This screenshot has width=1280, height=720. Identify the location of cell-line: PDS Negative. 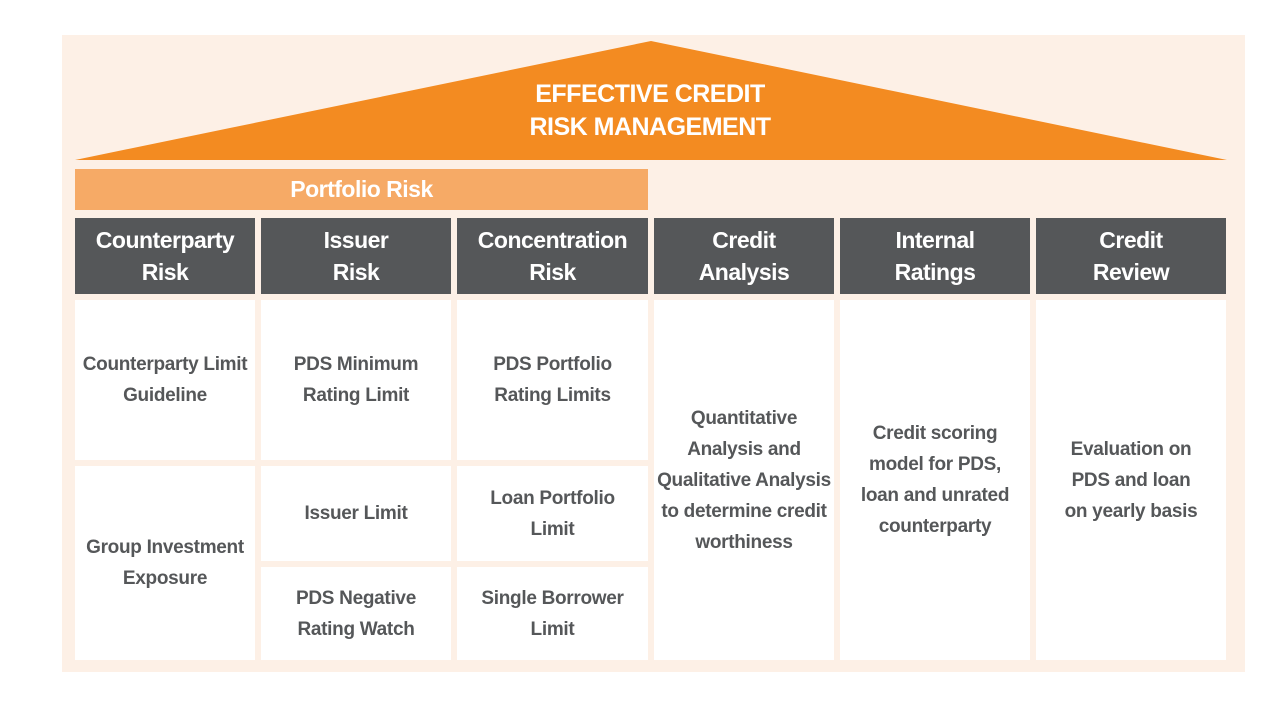
(356, 598).